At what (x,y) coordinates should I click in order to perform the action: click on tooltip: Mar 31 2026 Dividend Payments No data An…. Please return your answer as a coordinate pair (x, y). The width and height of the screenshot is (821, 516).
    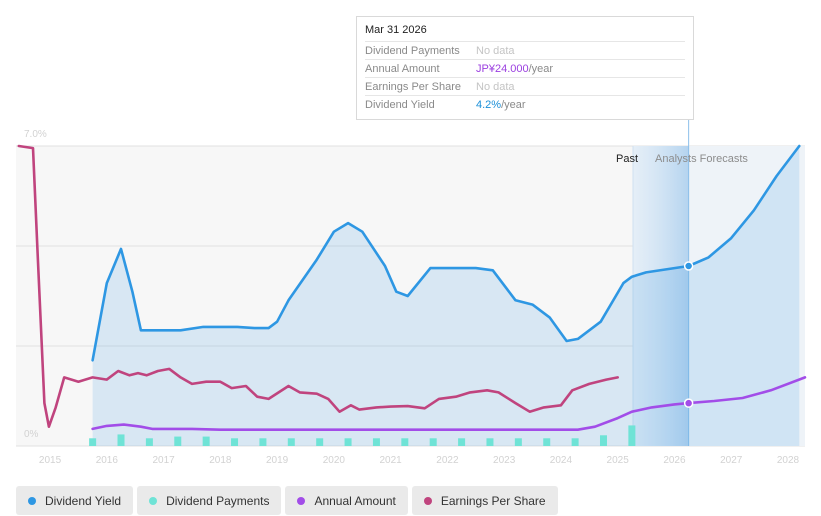
    Looking at the image, I should click on (525, 68).